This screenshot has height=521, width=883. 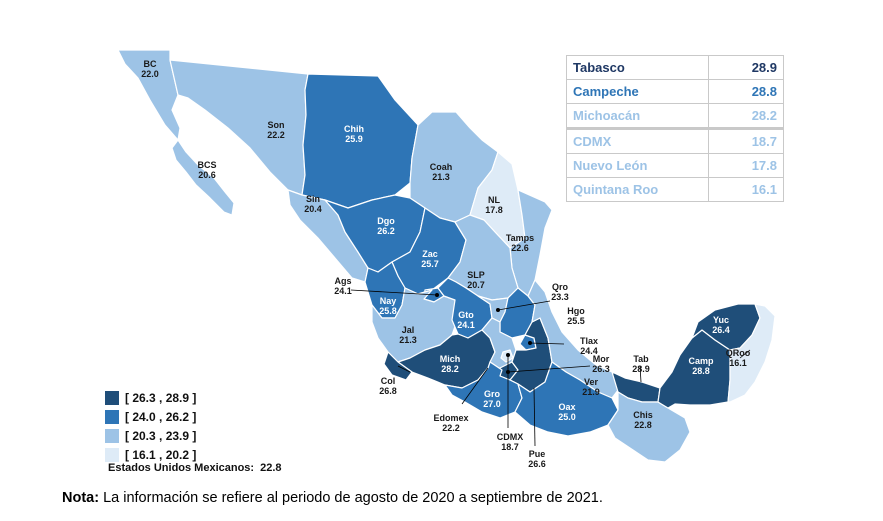 I want to click on label-abbr-col: Col, so click(x=388, y=381).